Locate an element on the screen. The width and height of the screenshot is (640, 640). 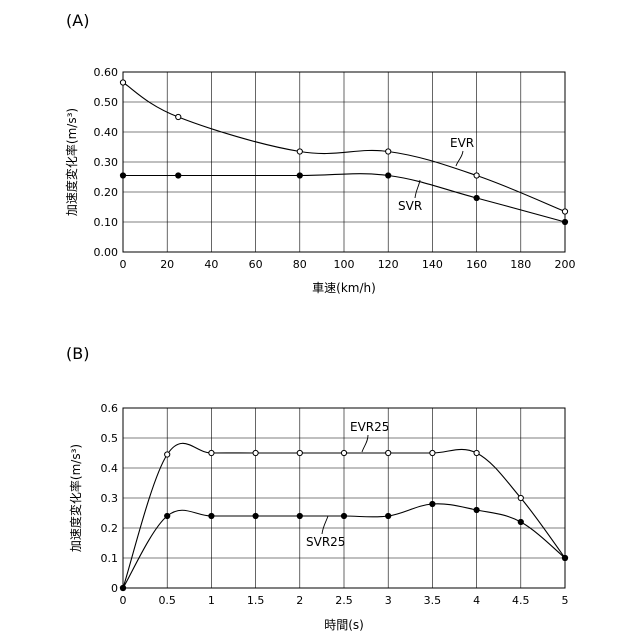
x-tick-label: 3 is located at coordinates (388, 600).